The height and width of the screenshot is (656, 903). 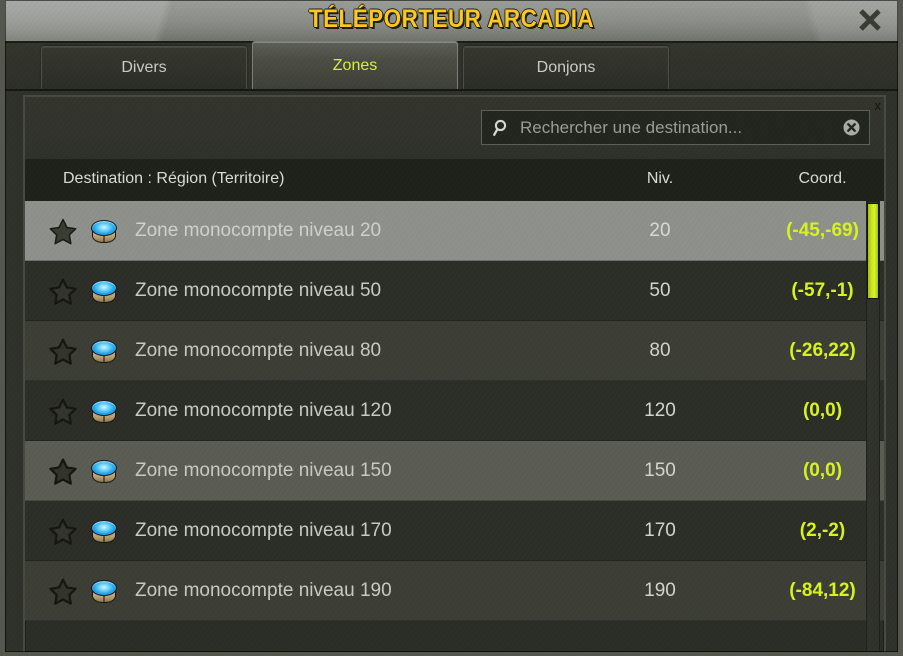 I want to click on list-scrollbar, so click(x=873, y=426).